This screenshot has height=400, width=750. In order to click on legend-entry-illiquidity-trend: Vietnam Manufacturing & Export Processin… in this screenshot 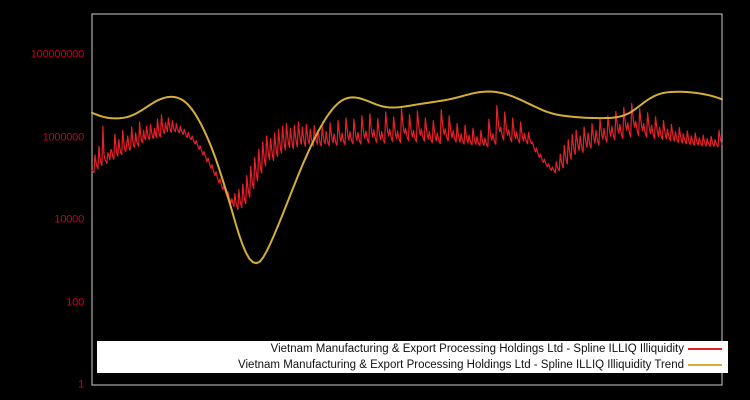, I will do `click(412, 365)`.